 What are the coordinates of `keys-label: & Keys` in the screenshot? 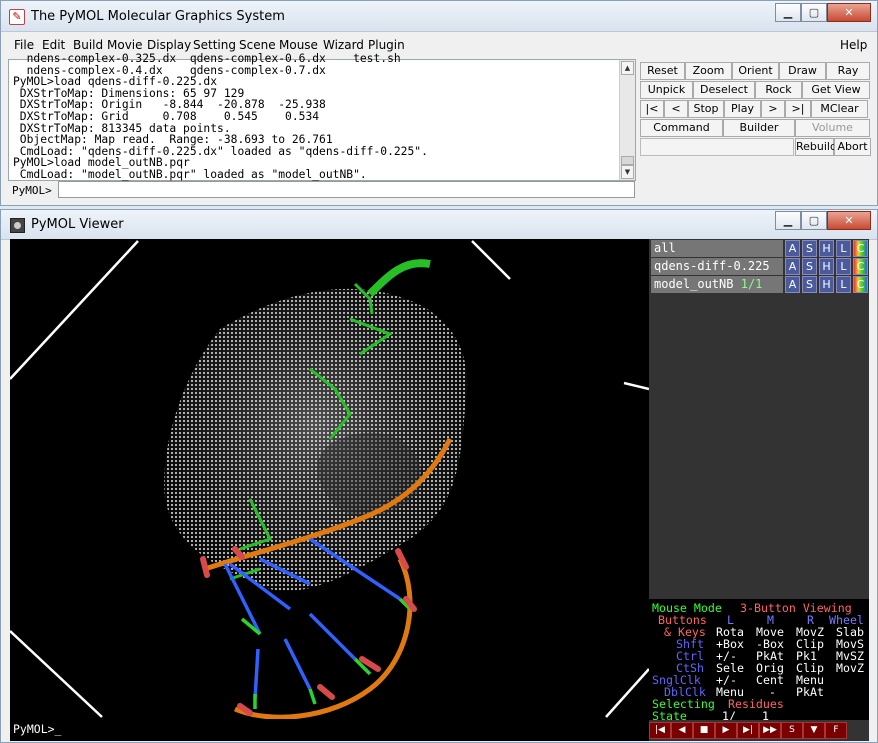 It's located at (685, 632).